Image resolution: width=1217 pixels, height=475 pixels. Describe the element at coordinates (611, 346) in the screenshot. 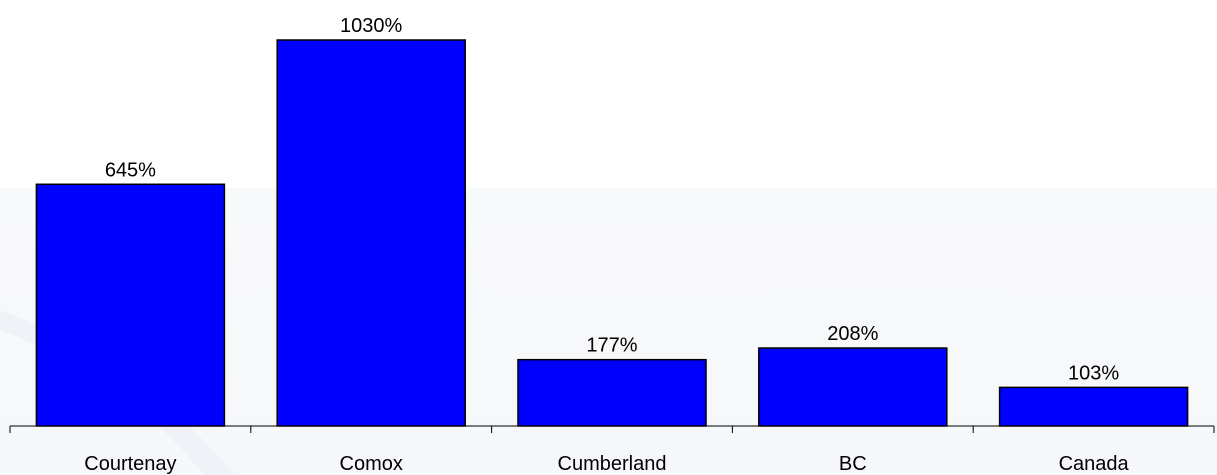

I see `value-label-cumberland: 177%` at that location.